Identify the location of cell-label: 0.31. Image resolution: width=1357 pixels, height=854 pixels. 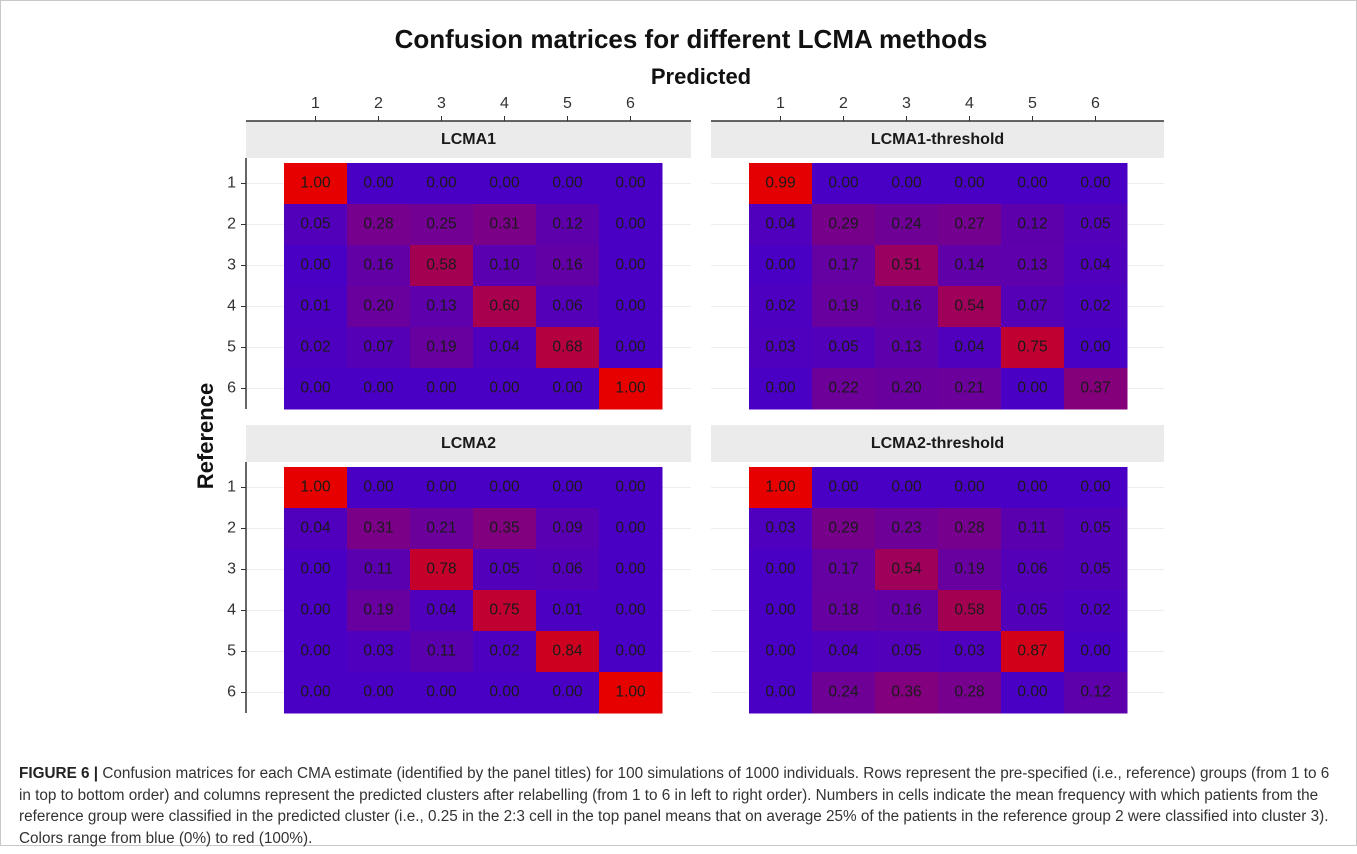
(504, 224).